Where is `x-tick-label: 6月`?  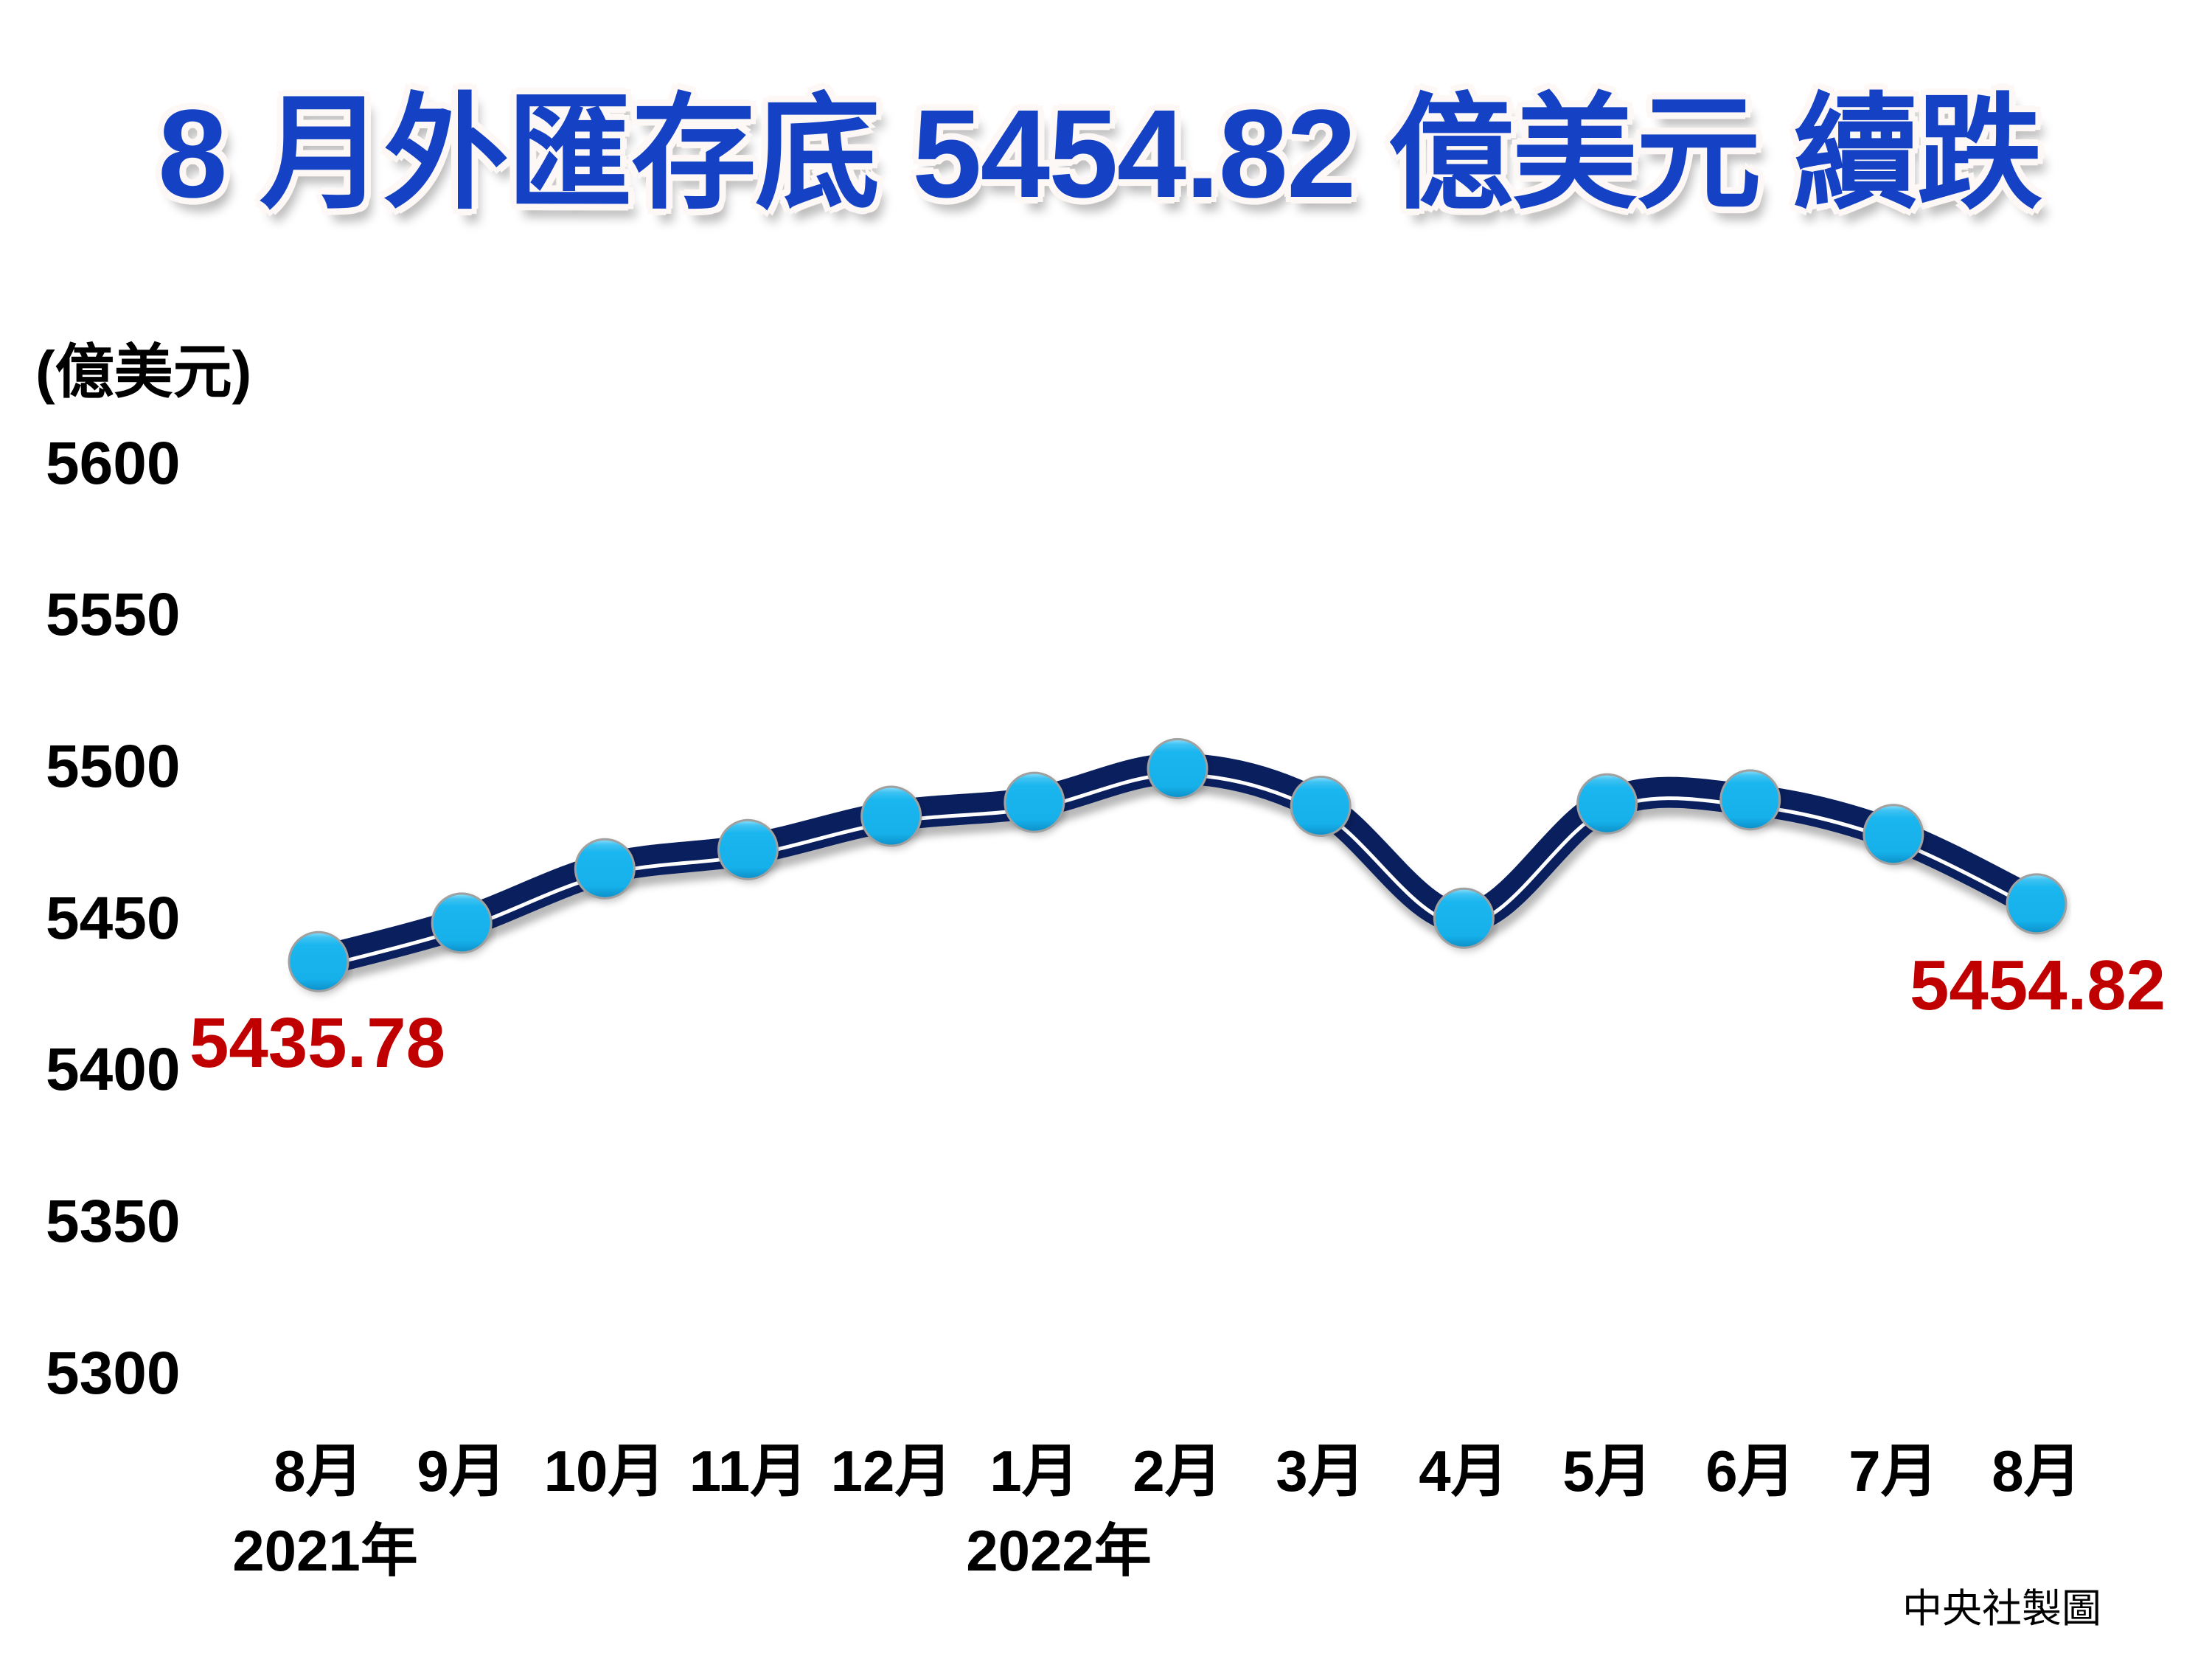
x-tick-label: 6月 is located at coordinates (1750, 1471).